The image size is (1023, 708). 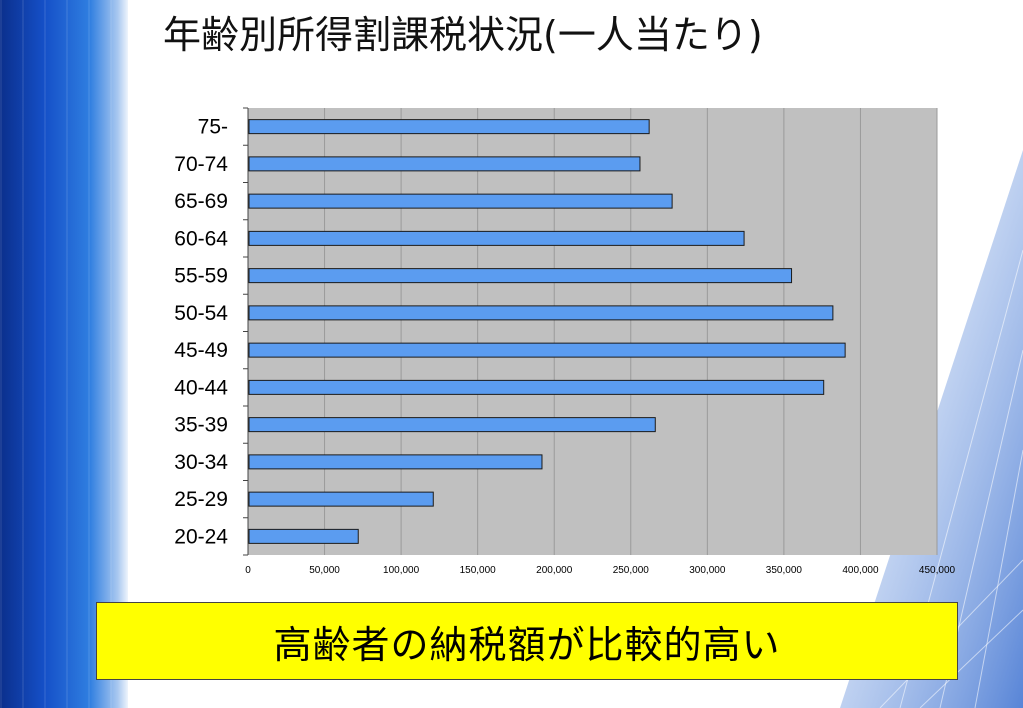 What do you see at coordinates (201, 313) in the screenshot?
I see `y-tick-label: 50-54` at bounding box center [201, 313].